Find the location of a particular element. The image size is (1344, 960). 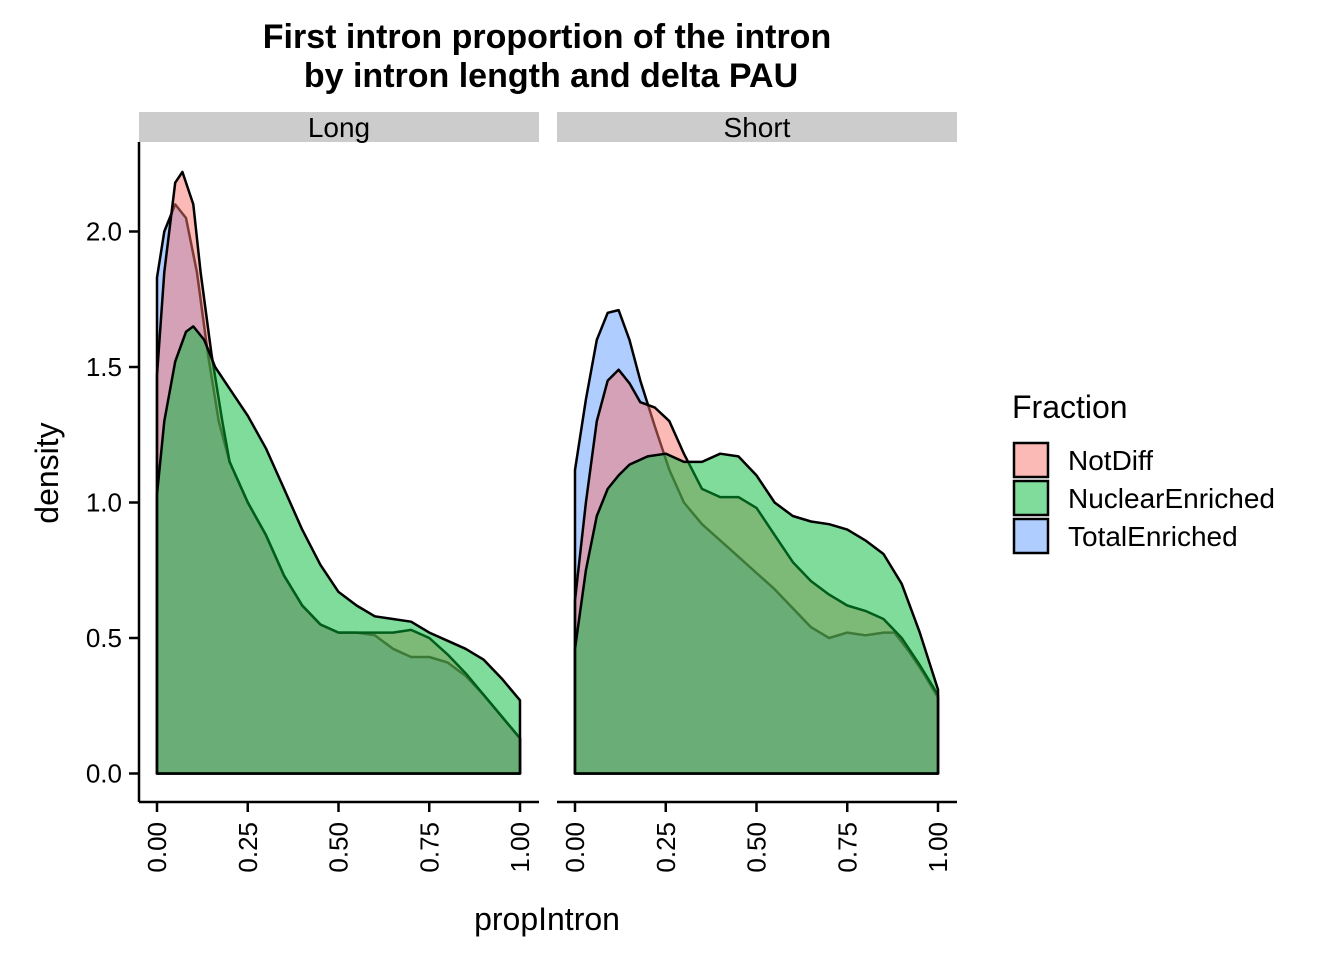

density-area-short-nuclearenriched is located at coordinates (756, 613).